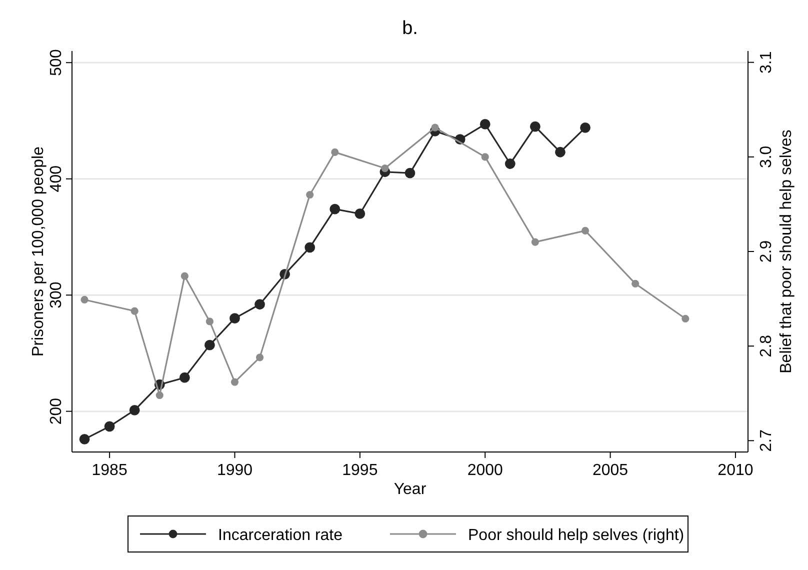 This screenshot has height=570, width=808. I want to click on x-tick-label: 2010, so click(736, 470).